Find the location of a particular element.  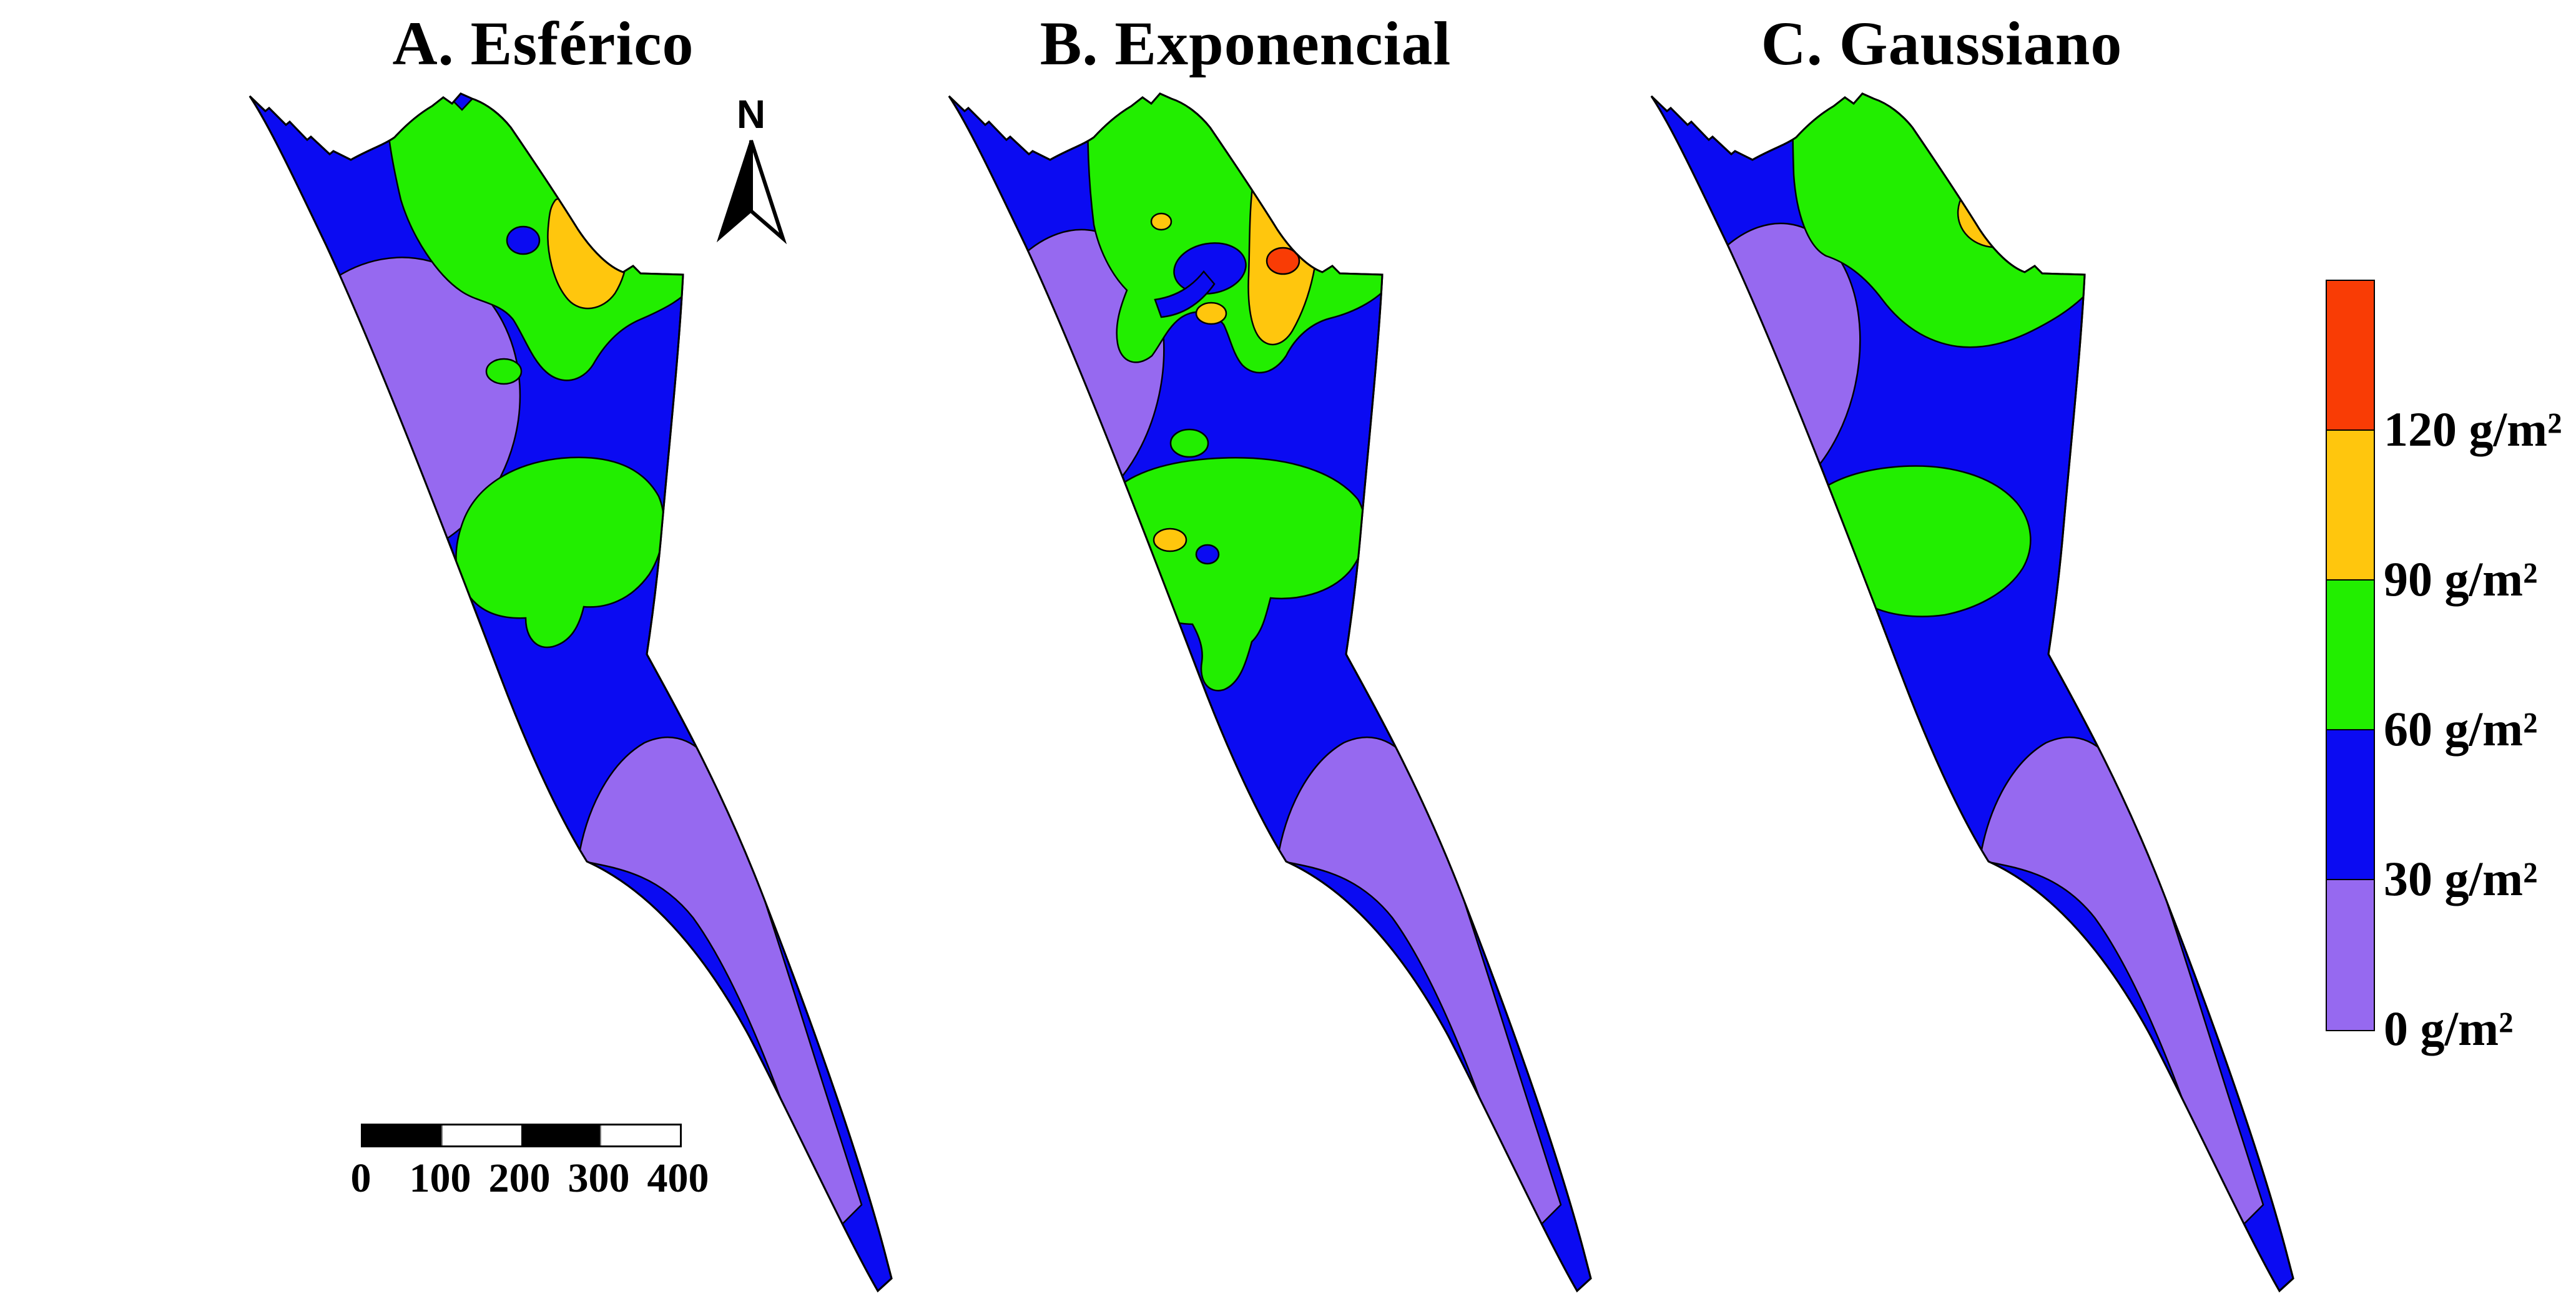

legend-label-90: 90 g/m² is located at coordinates (2461, 579).